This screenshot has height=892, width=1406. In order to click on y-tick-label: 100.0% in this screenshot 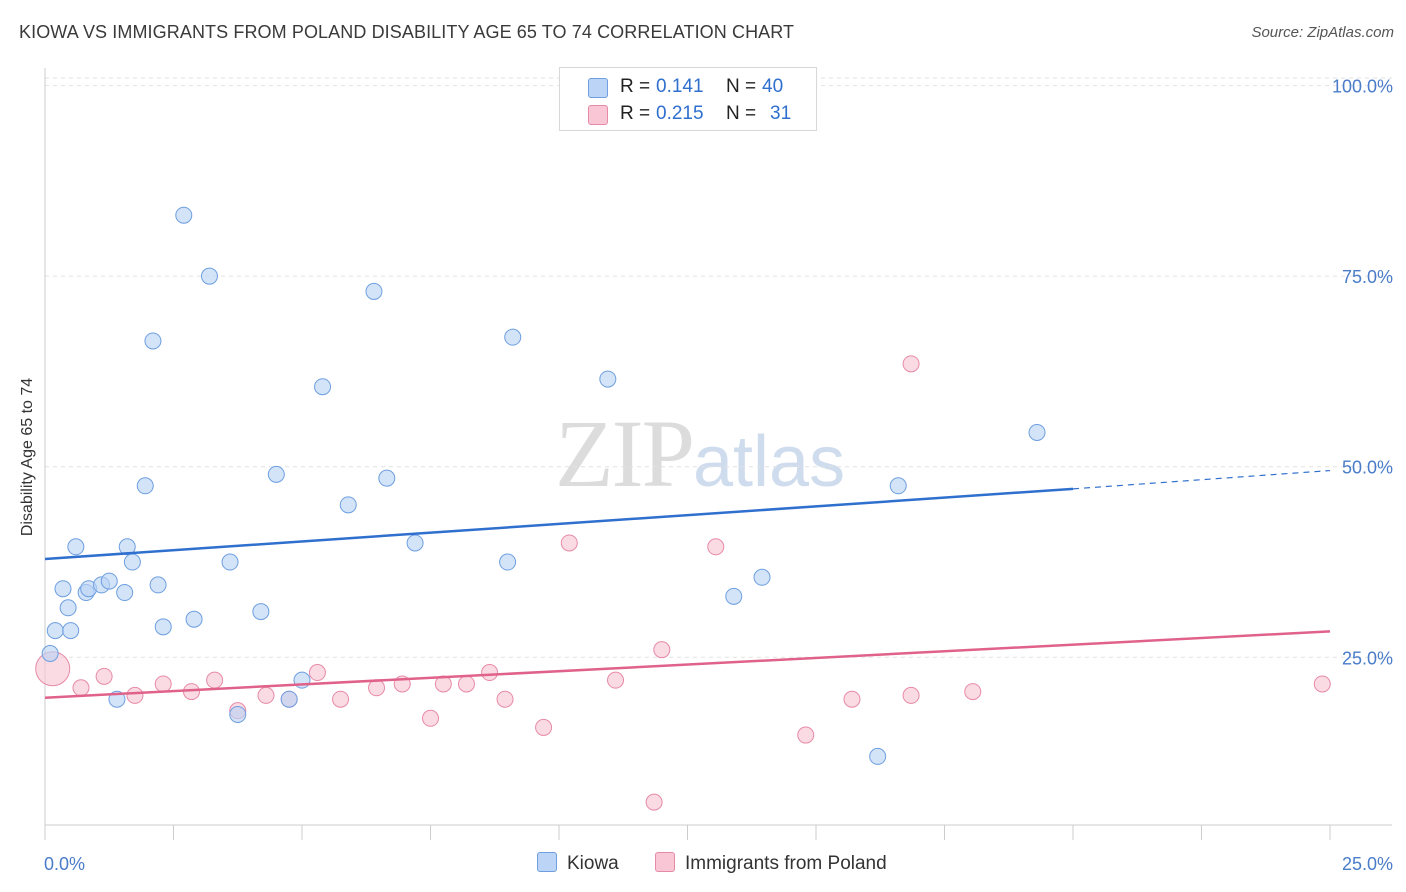, I will do `click(1362, 87)`.